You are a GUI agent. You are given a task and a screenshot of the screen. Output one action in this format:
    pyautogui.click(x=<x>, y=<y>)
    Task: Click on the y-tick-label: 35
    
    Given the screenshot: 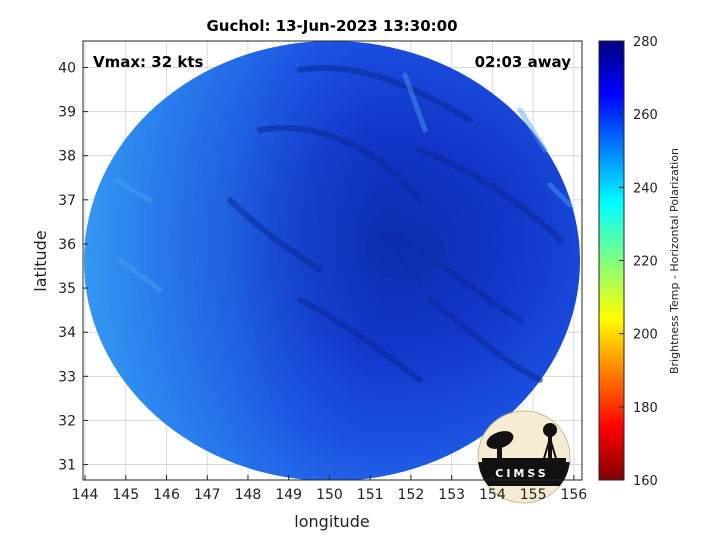 What is the action you would take?
    pyautogui.click(x=67, y=289)
    